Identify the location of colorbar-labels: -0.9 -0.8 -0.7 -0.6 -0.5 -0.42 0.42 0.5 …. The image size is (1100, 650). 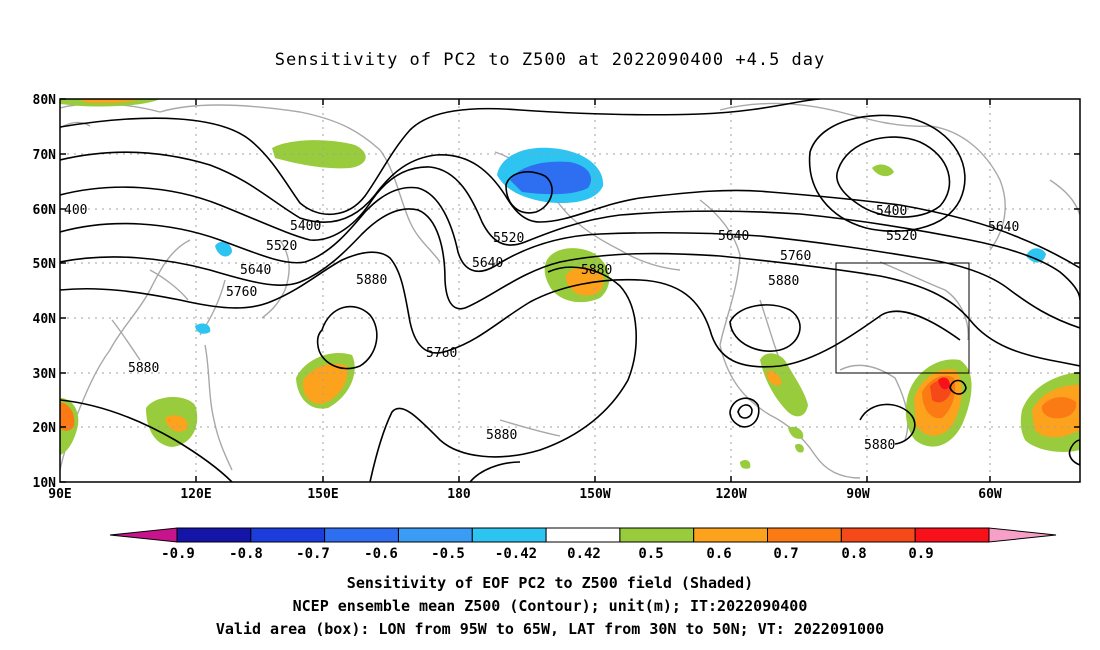
(547, 554).